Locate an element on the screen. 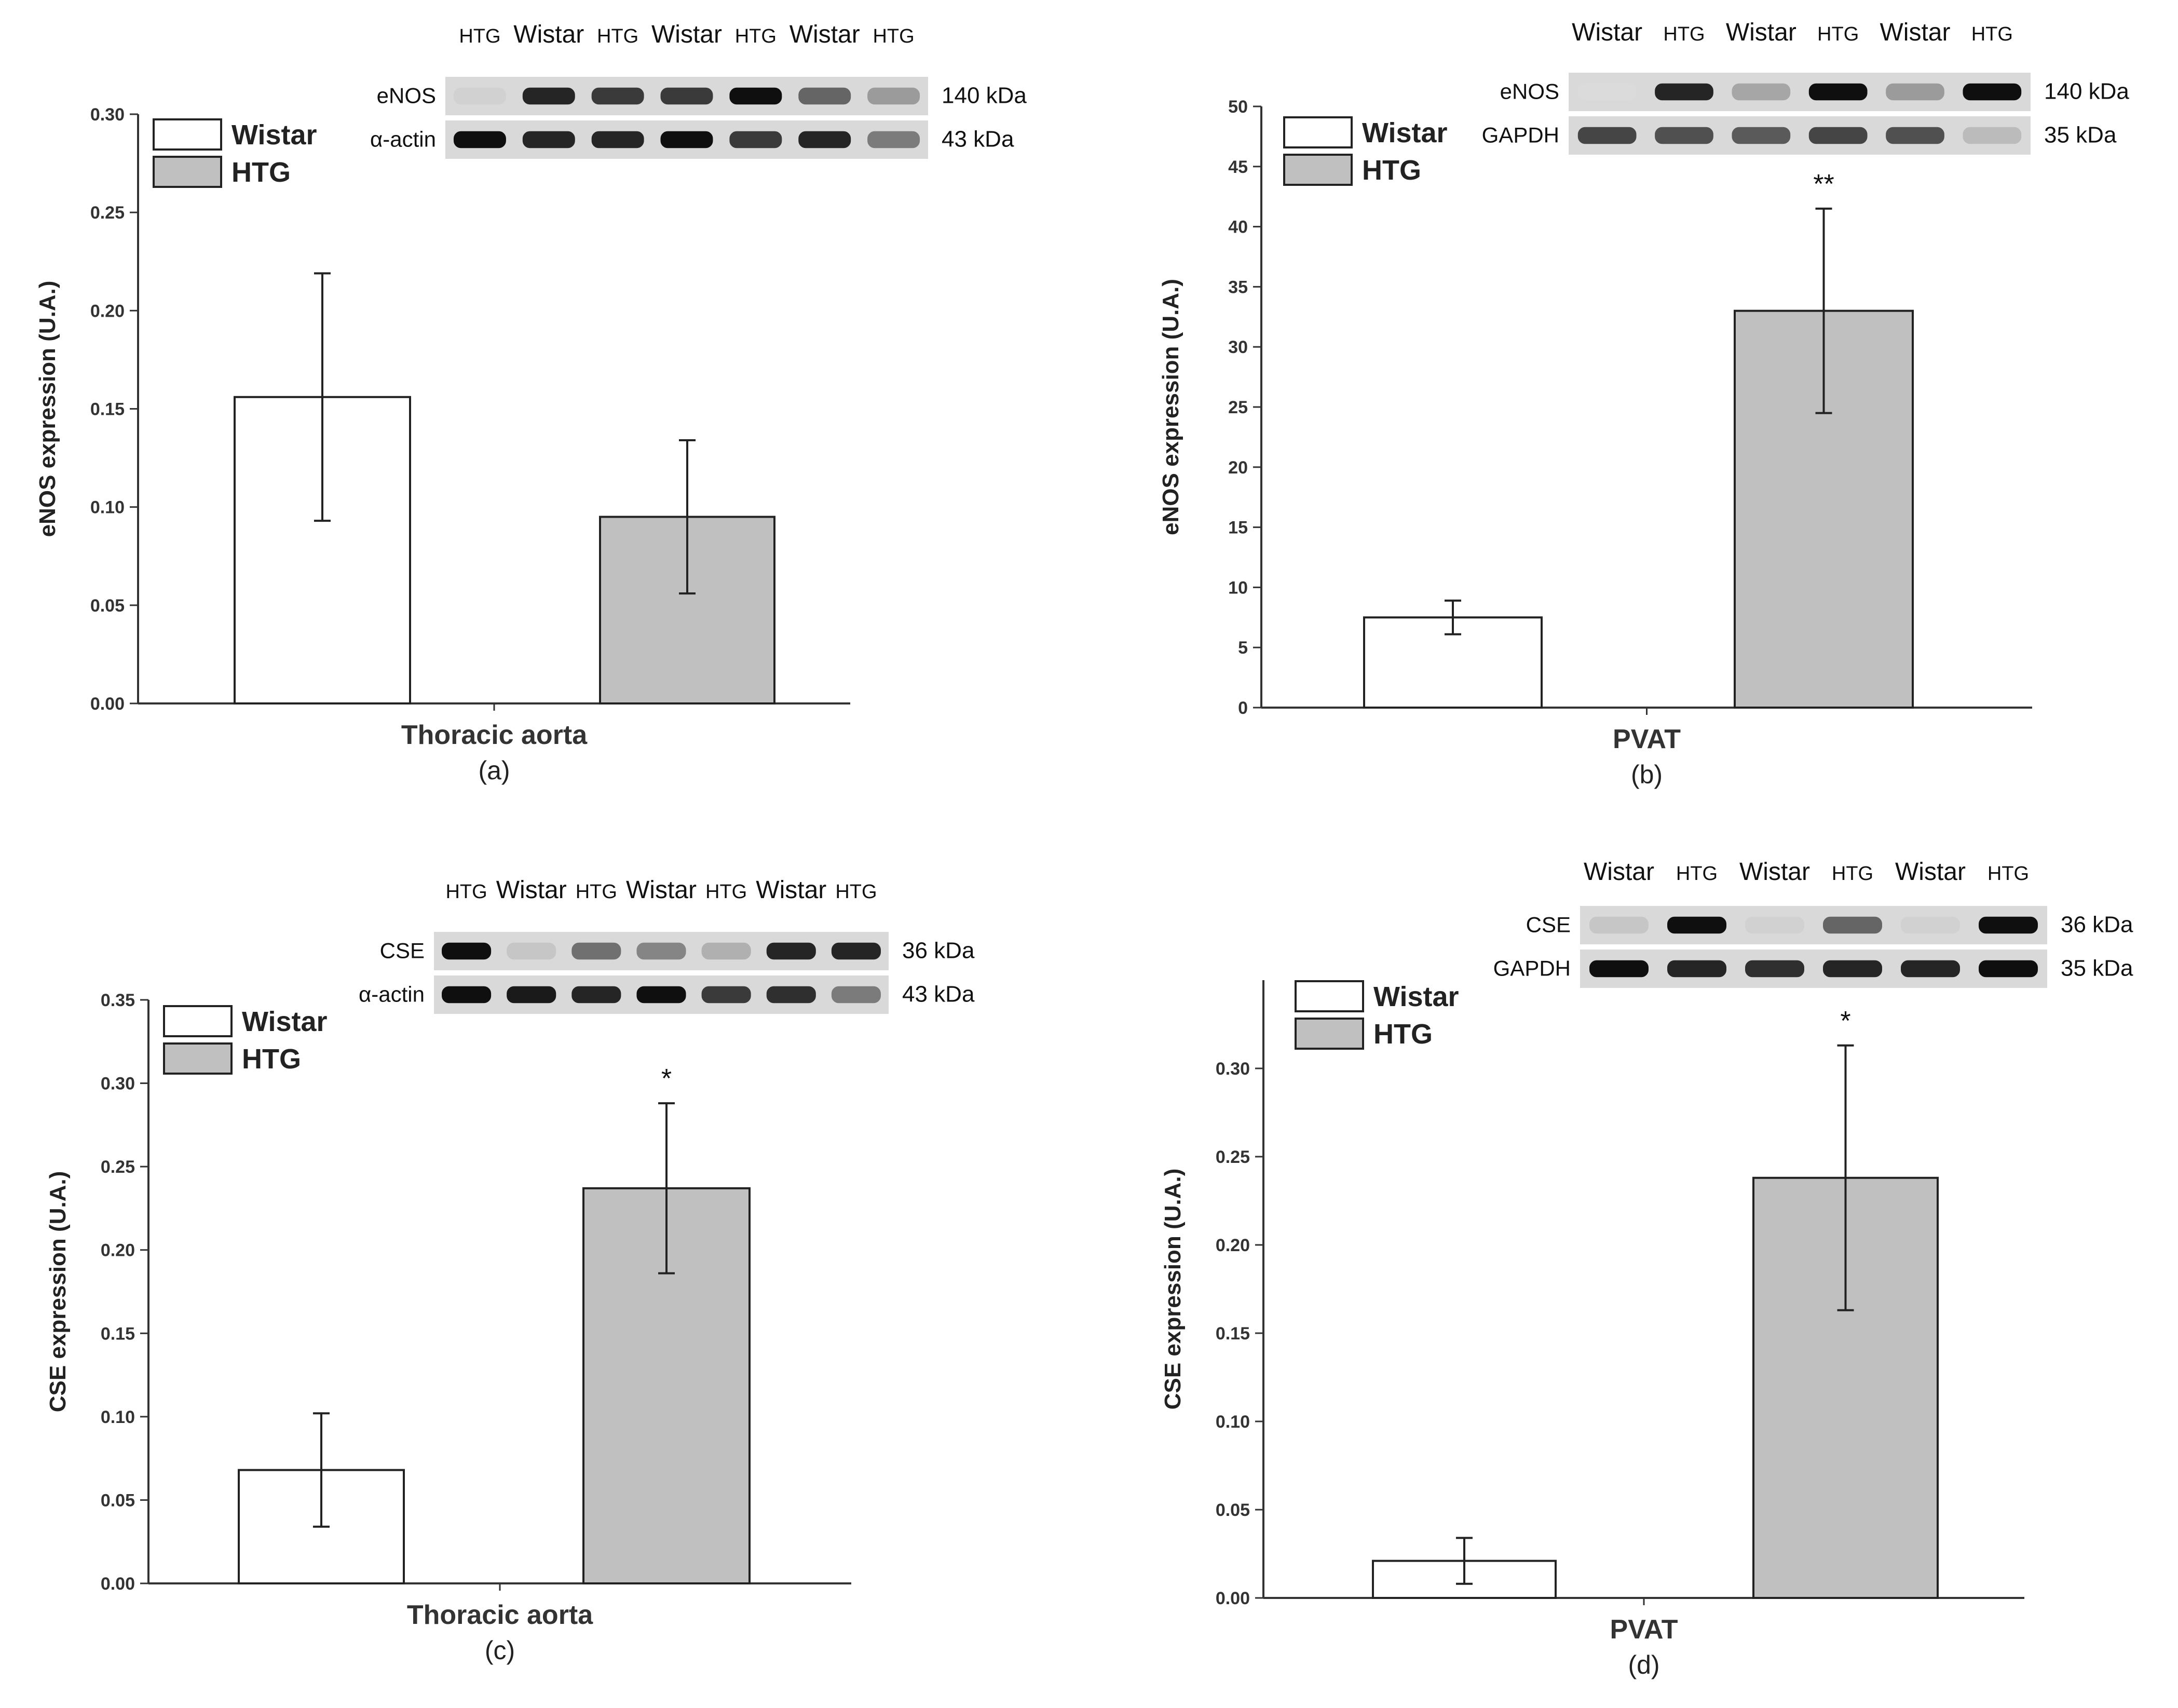 The width and height of the screenshot is (2178, 1708). y-tick-label: 0.15 is located at coordinates (1233, 1334).